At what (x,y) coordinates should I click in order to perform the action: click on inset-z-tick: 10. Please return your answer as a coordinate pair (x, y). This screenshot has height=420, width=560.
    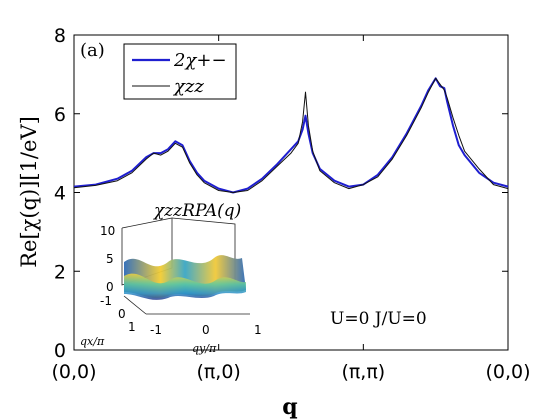
    Looking at the image, I should click on (107, 231).